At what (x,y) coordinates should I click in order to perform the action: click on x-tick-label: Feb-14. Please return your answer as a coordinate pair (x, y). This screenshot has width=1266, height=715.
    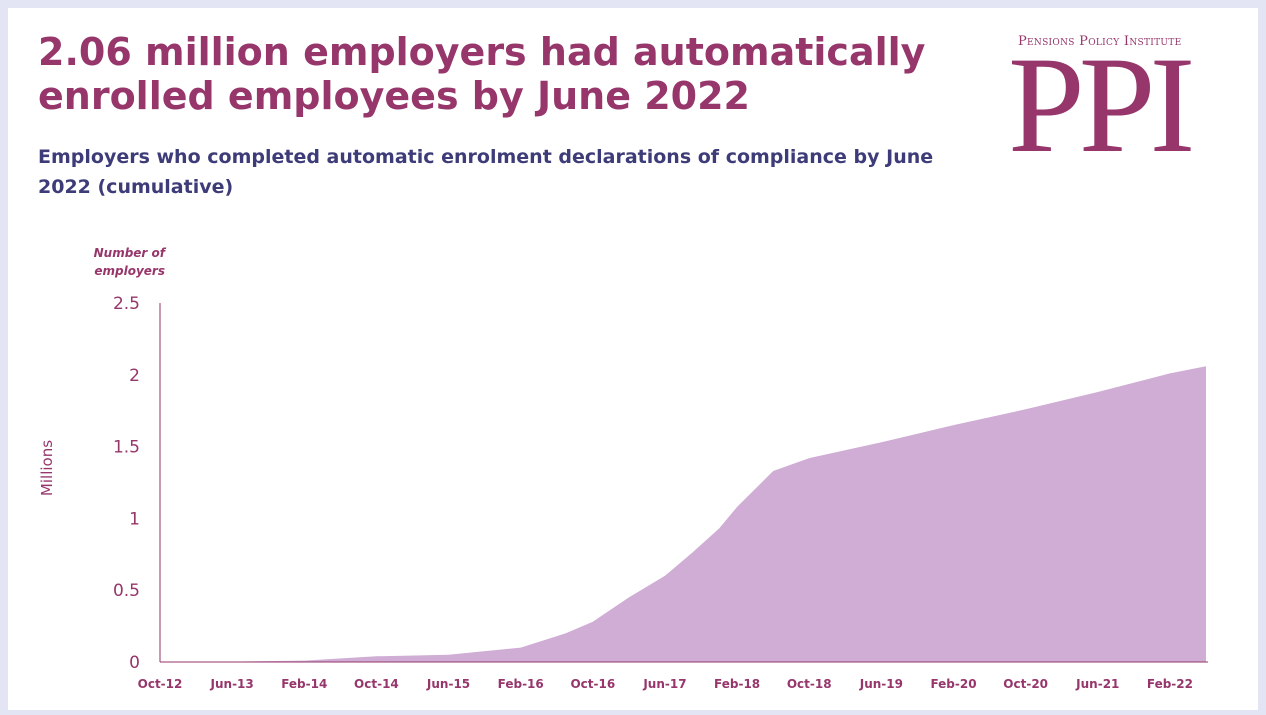
    Looking at the image, I should click on (304, 684).